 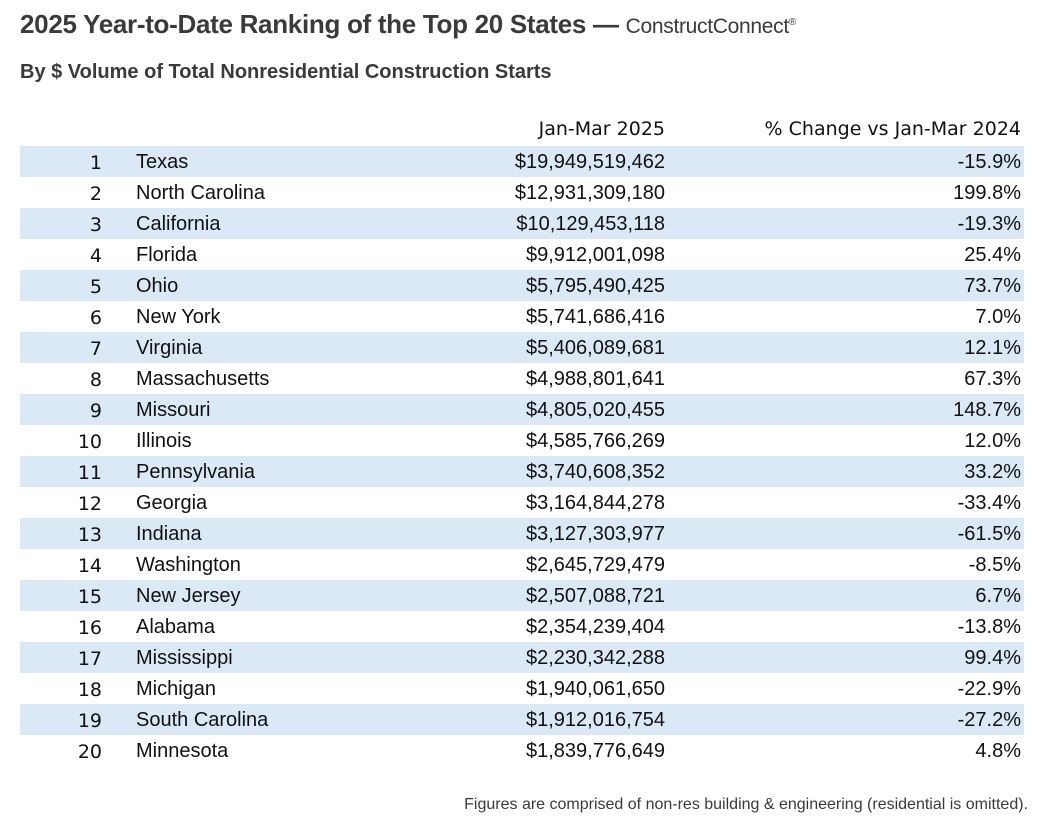 I want to click on change-cell: 12.0%, so click(x=992, y=441).